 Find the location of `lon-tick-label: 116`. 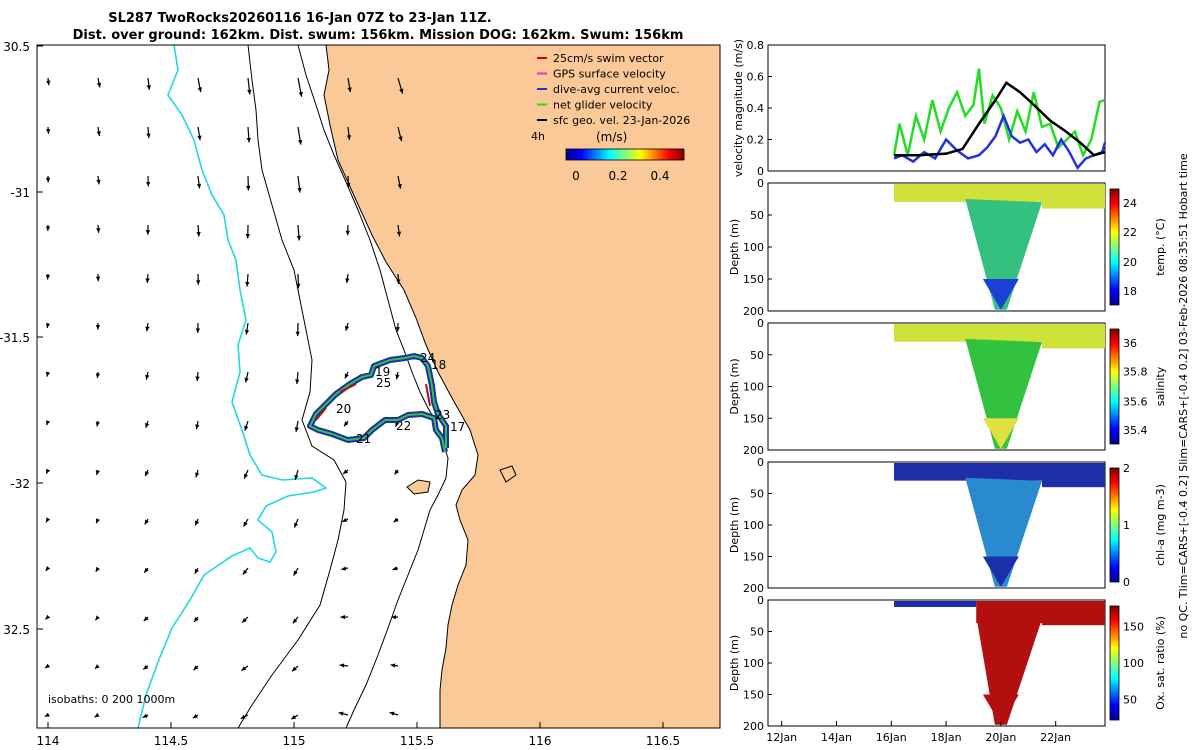

lon-tick-label: 116 is located at coordinates (540, 741).